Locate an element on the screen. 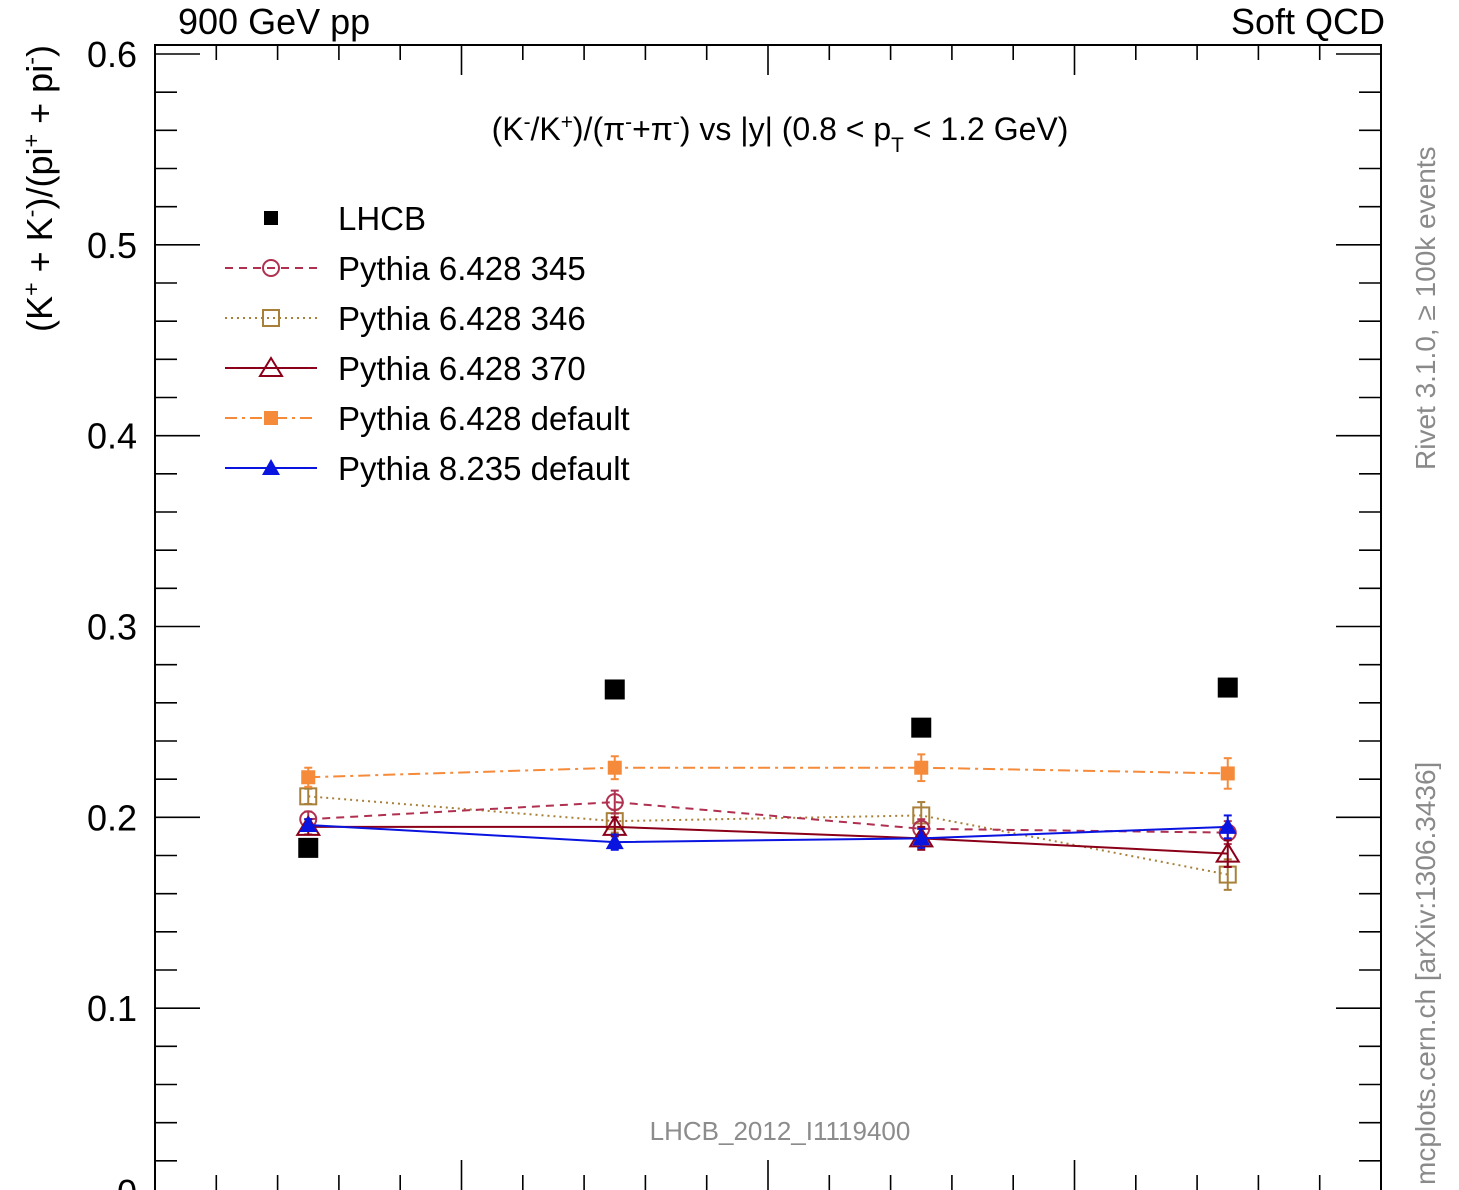  series-layer is located at coordinates (768, 784).